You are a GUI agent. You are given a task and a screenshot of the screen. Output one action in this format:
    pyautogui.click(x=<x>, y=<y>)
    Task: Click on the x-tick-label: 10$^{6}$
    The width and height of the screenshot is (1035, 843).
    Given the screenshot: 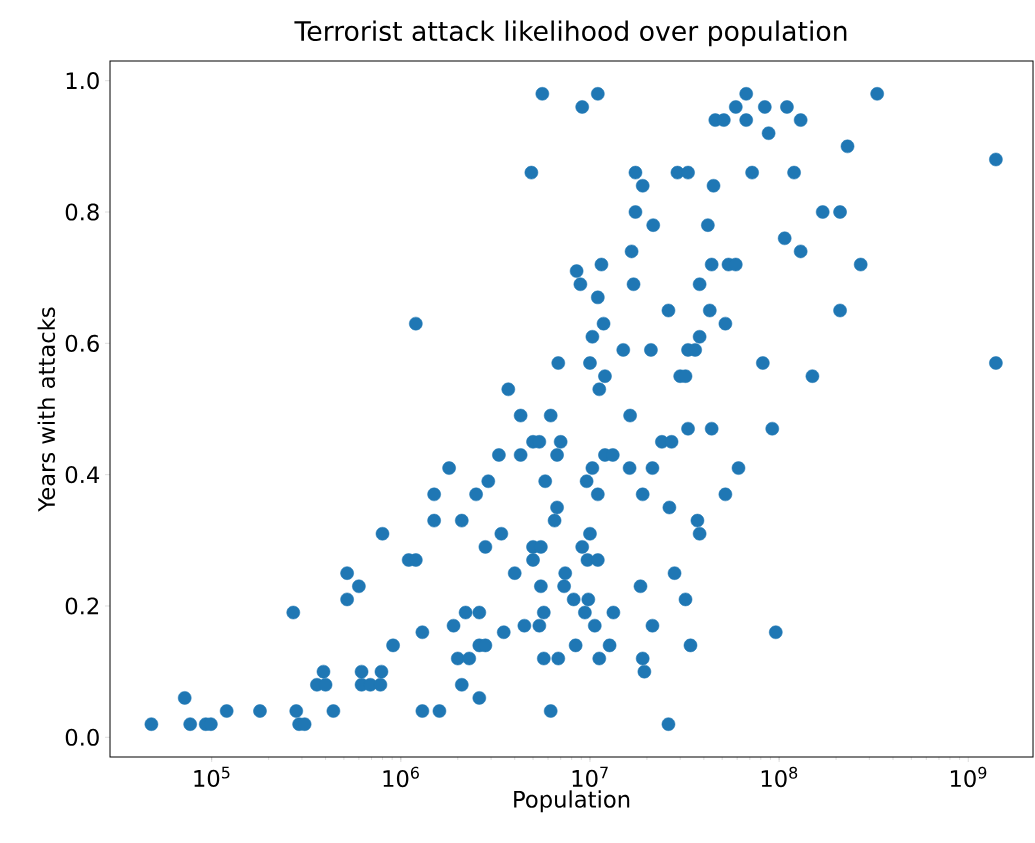 What is the action you would take?
    pyautogui.click(x=401, y=777)
    